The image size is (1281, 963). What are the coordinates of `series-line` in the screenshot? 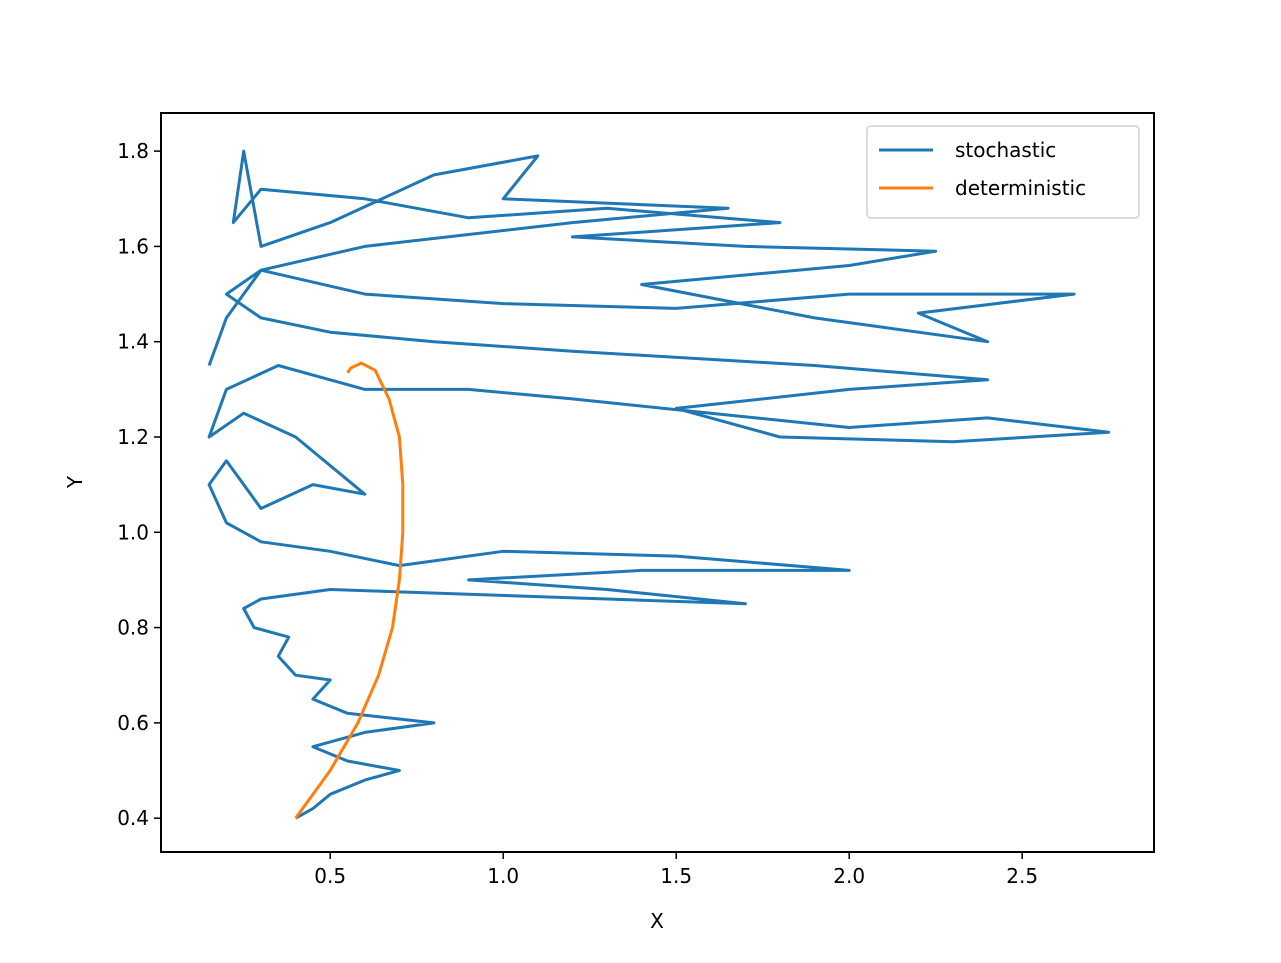 It's located at (349, 590).